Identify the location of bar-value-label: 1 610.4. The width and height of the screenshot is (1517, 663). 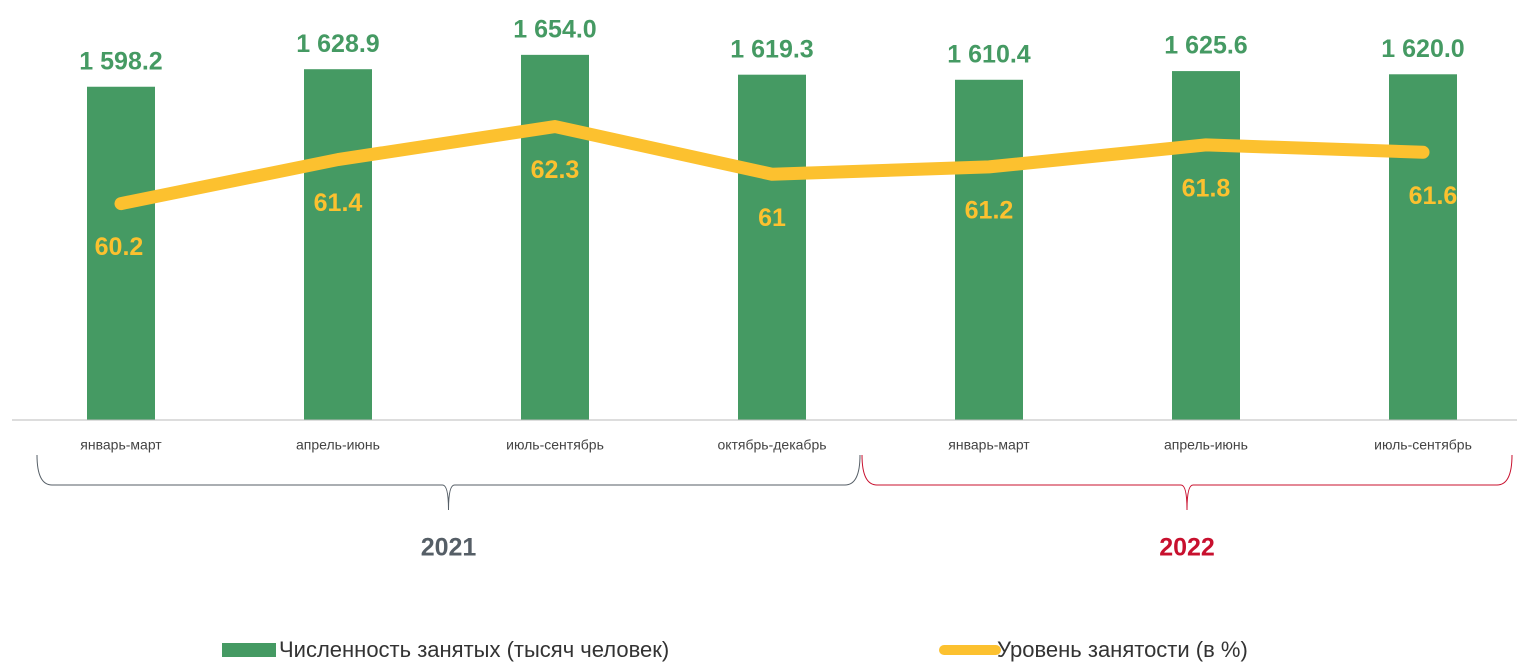
(989, 54).